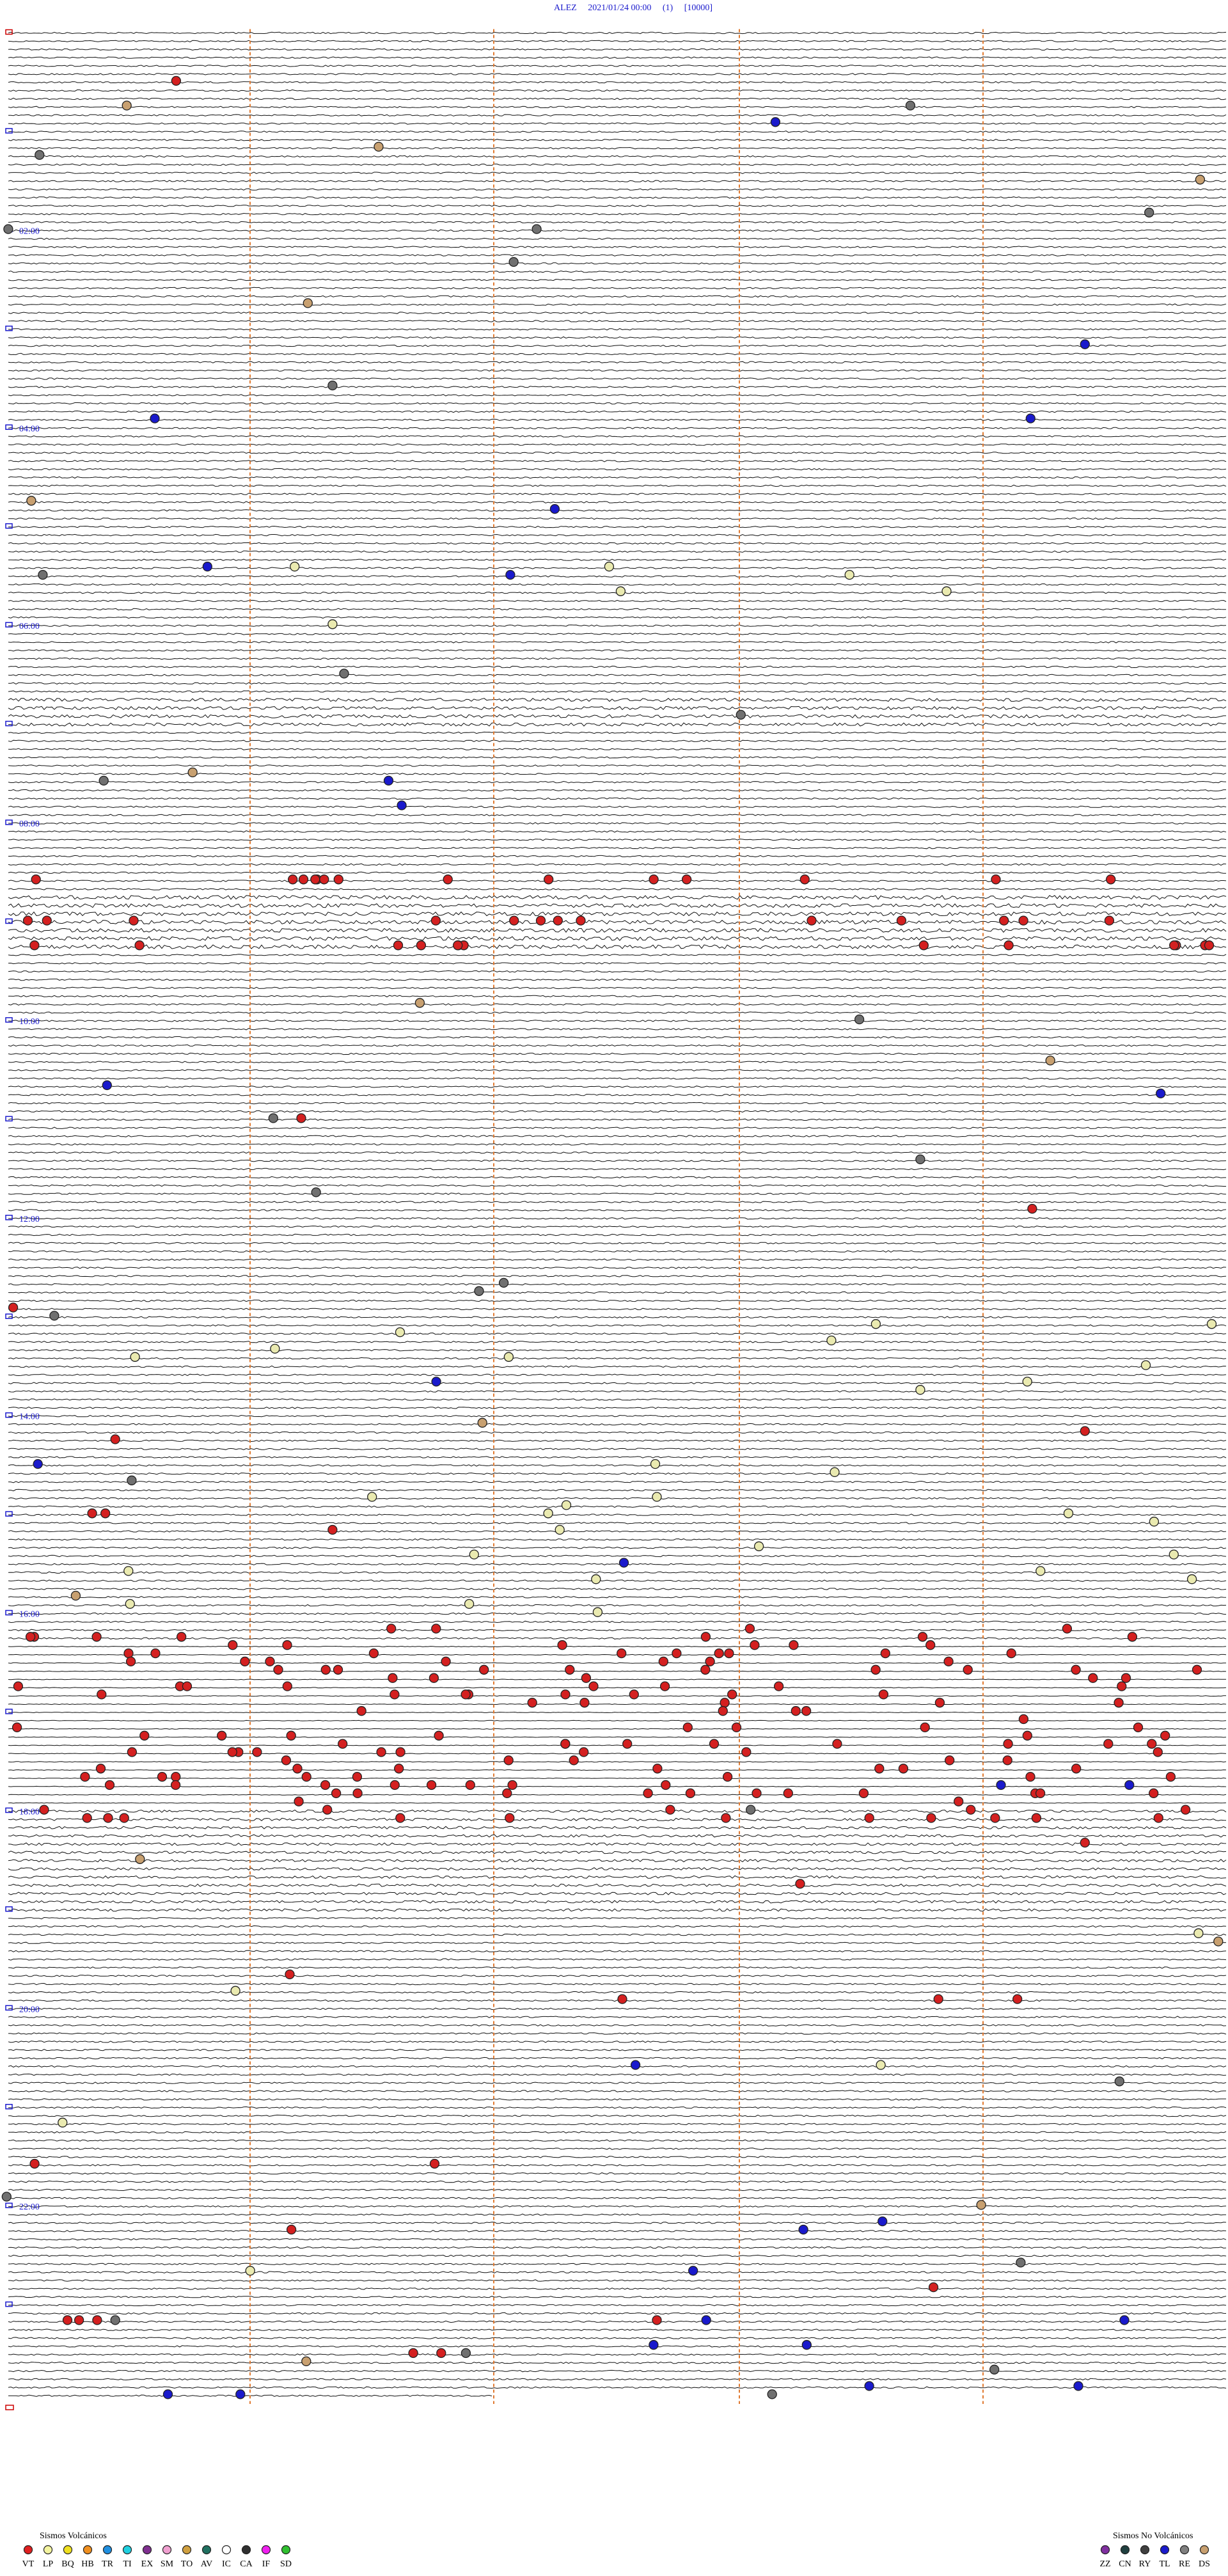 Image resolution: width=1228 pixels, height=2576 pixels. I want to click on legend-label: TO, so click(187, 2564).